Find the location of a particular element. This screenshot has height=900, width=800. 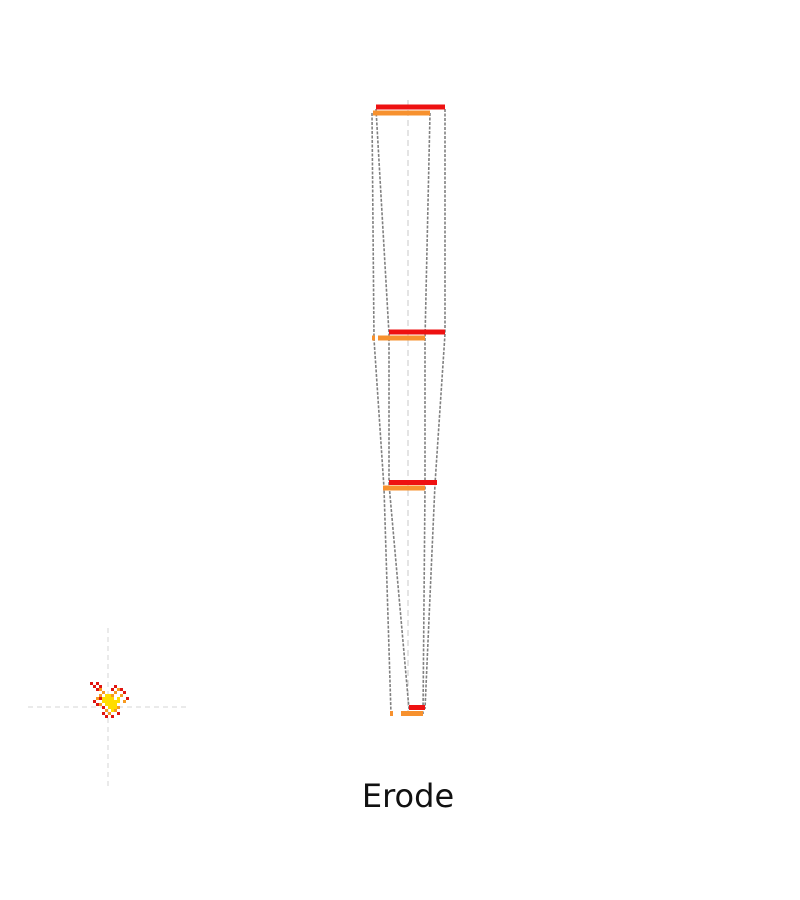

diagram-caption: Erode is located at coordinates (408, 796).